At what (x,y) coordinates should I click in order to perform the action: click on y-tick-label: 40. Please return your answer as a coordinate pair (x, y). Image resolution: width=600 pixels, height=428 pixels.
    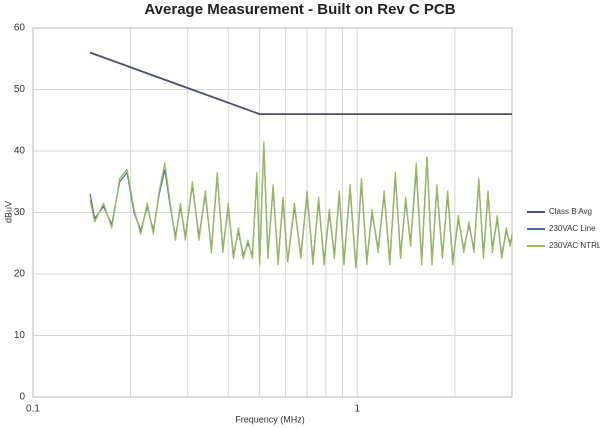
    Looking at the image, I should click on (20, 151).